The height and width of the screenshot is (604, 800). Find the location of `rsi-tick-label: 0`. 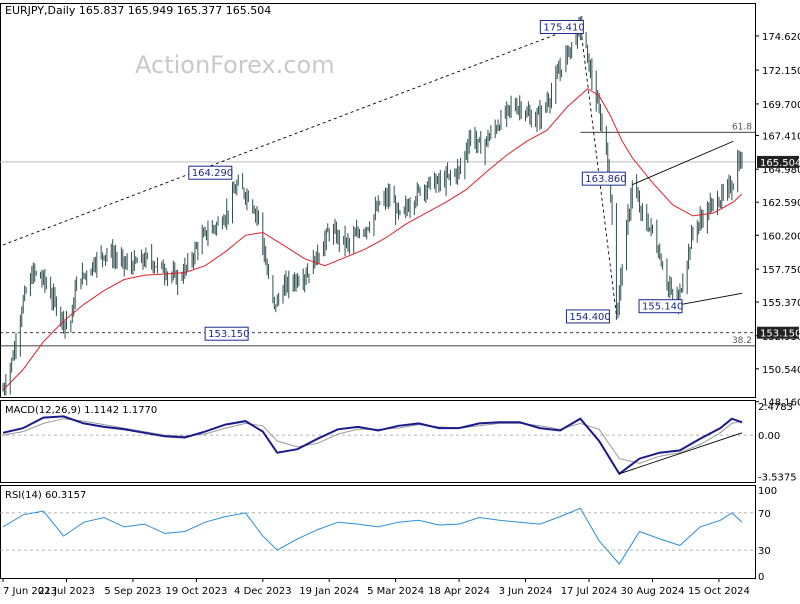

rsi-tick-label: 0 is located at coordinates (761, 577).